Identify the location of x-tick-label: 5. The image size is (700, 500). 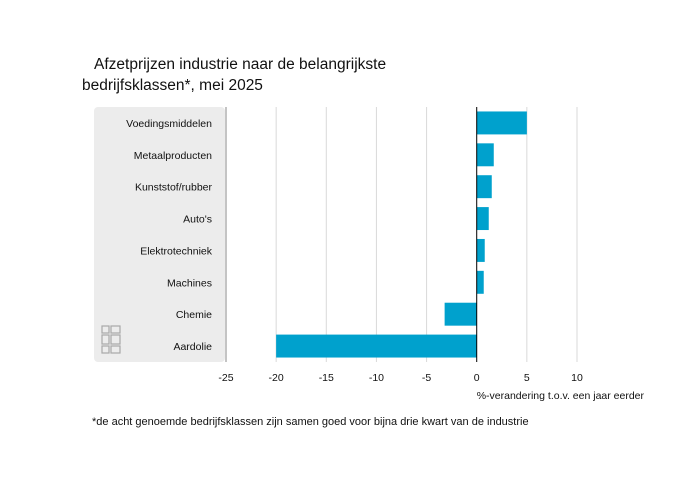
(527, 378).